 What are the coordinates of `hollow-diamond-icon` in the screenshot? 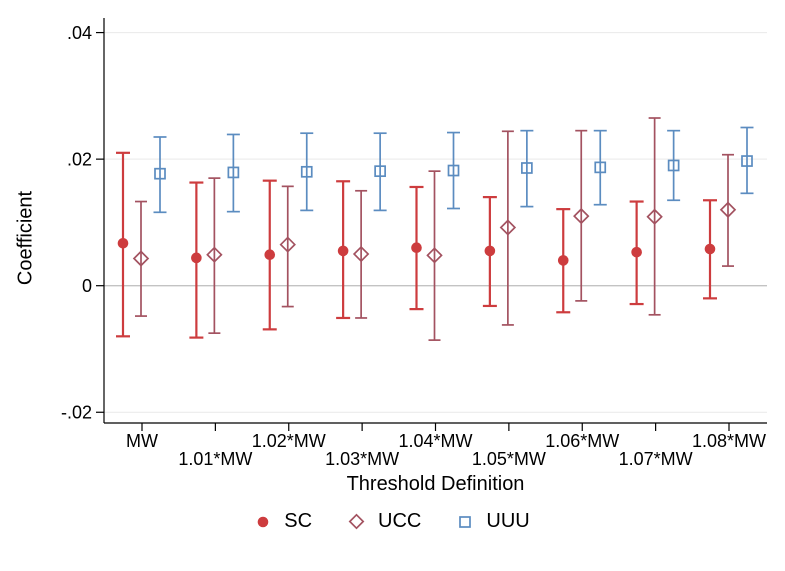 It's located at (356, 521).